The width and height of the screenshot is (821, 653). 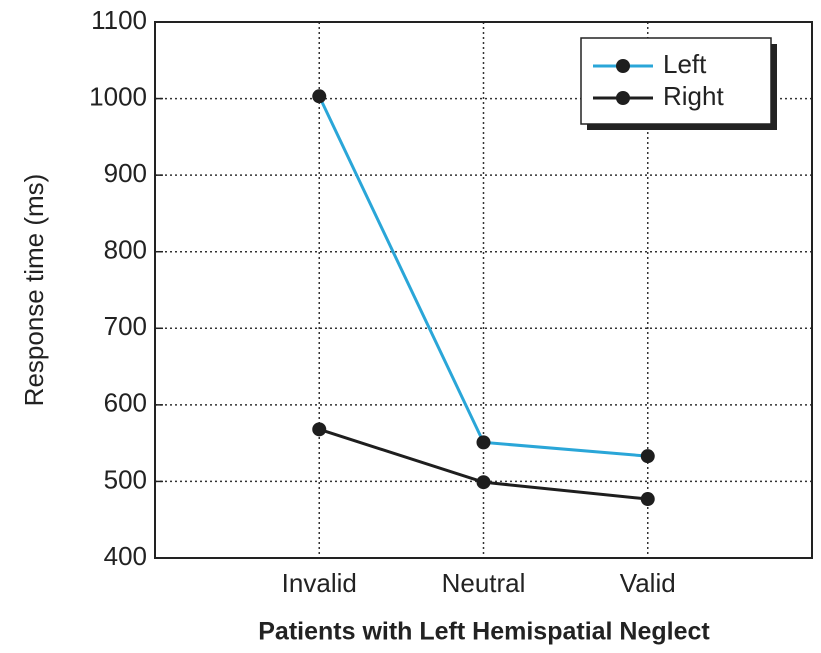 I want to click on x-tick-label: Invalid, so click(x=319, y=583).